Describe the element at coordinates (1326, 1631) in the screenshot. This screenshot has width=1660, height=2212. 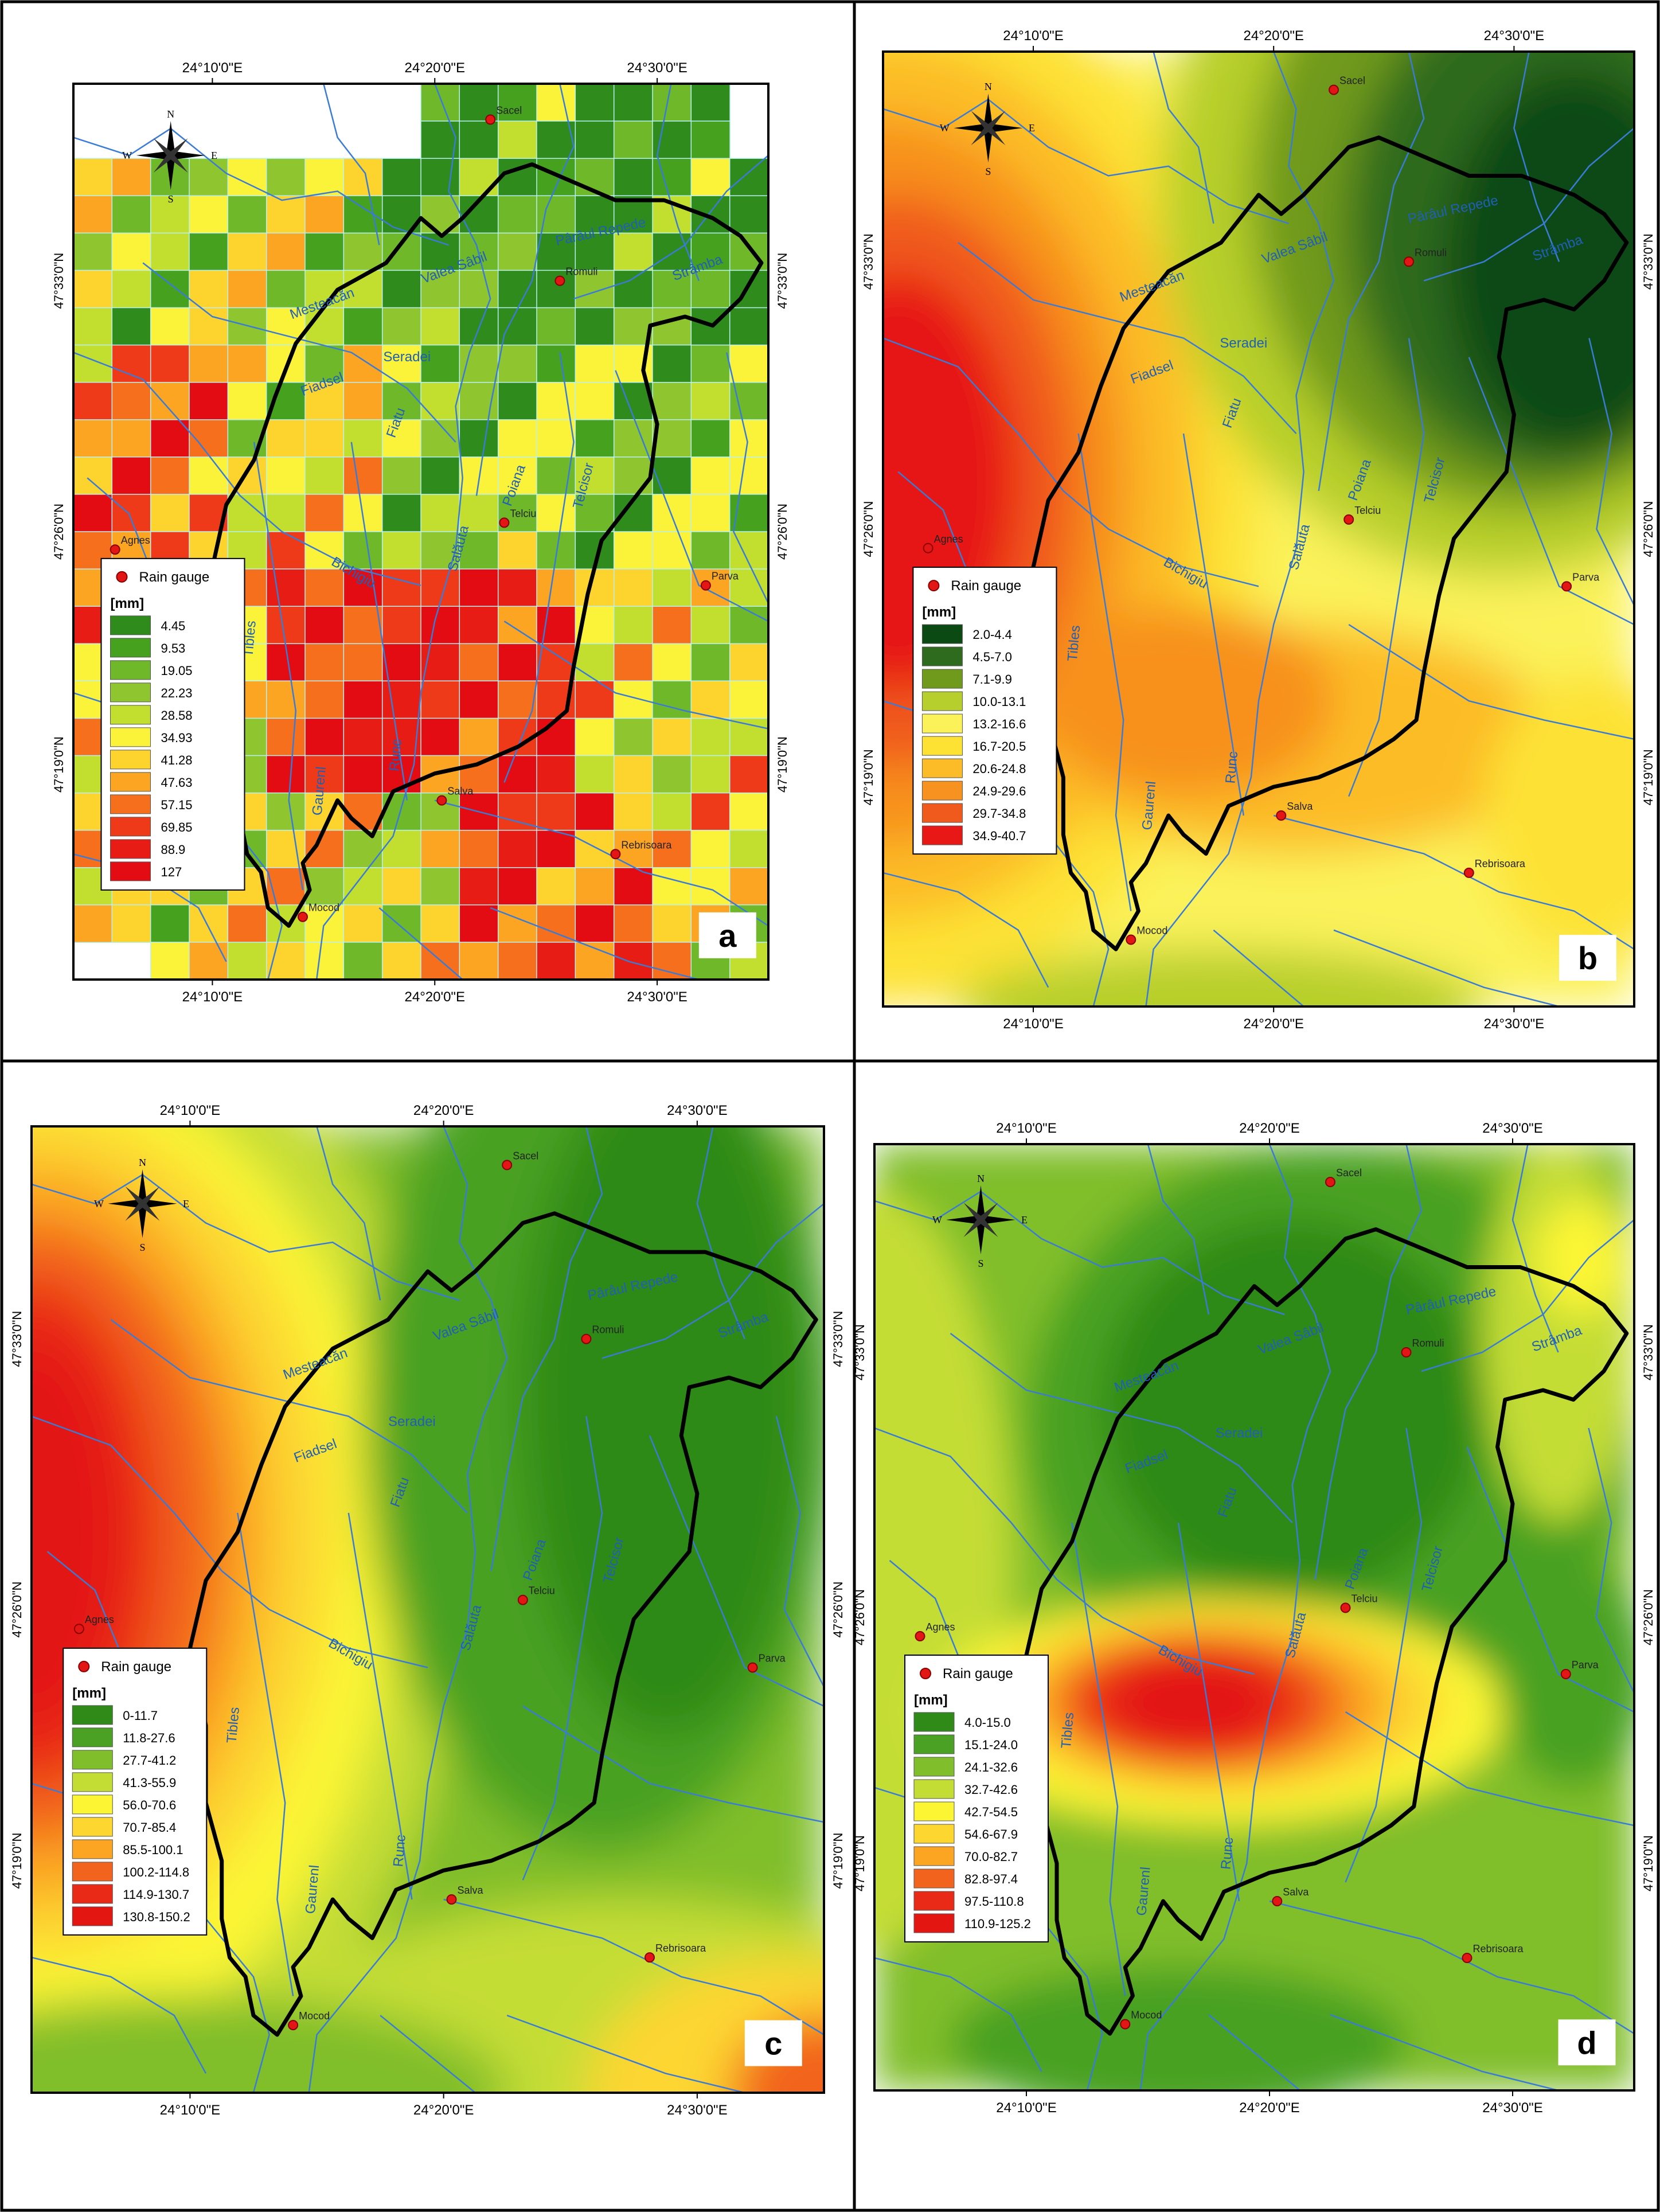
I see `catchment-boundary` at that location.